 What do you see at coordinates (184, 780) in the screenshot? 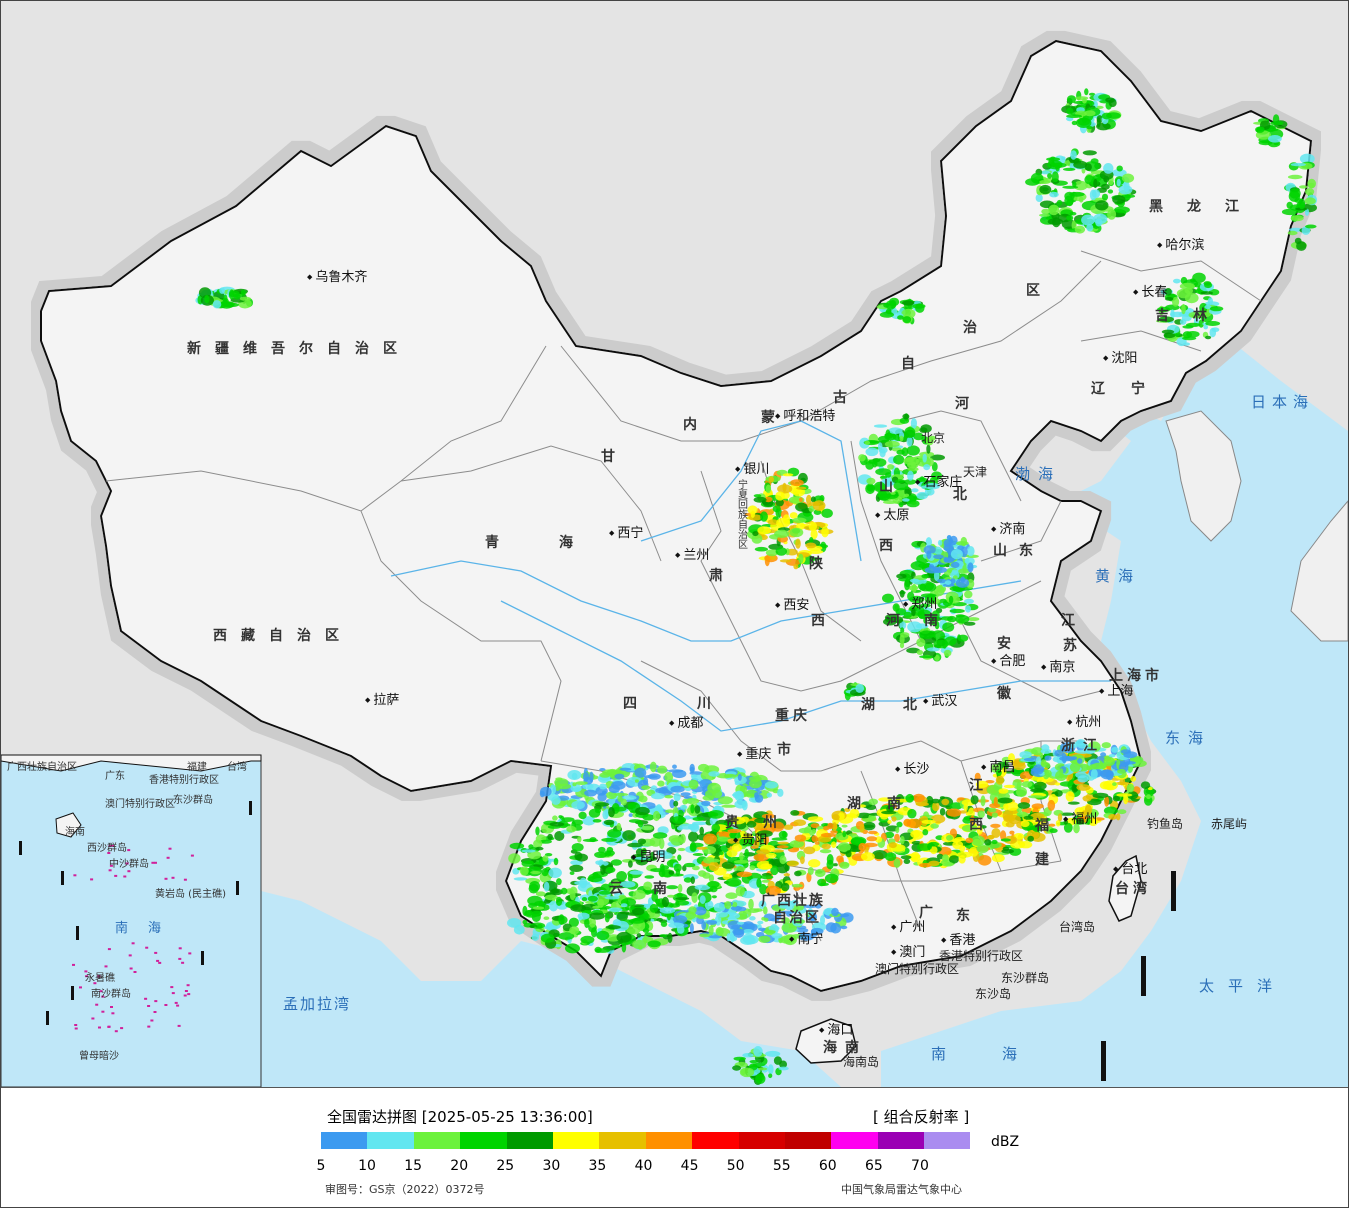
I see `inset-label-hk: 香港特别行政区` at bounding box center [184, 780].